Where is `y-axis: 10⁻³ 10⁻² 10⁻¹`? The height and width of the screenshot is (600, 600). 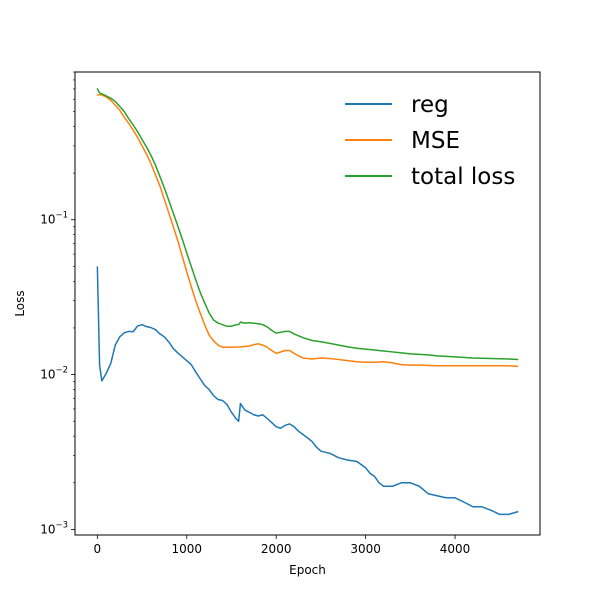
y-axis: 10⁻³ 10⁻² 10⁻¹ is located at coordinates (57, 303).